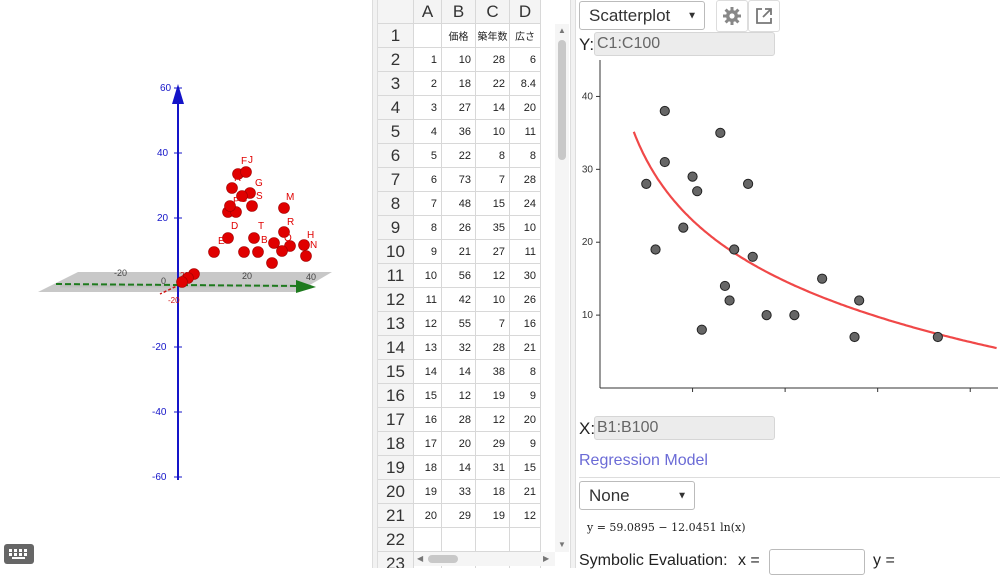 The height and width of the screenshot is (575, 1000). What do you see at coordinates (396, 276) in the screenshot?
I see `row-header: 11` at bounding box center [396, 276].